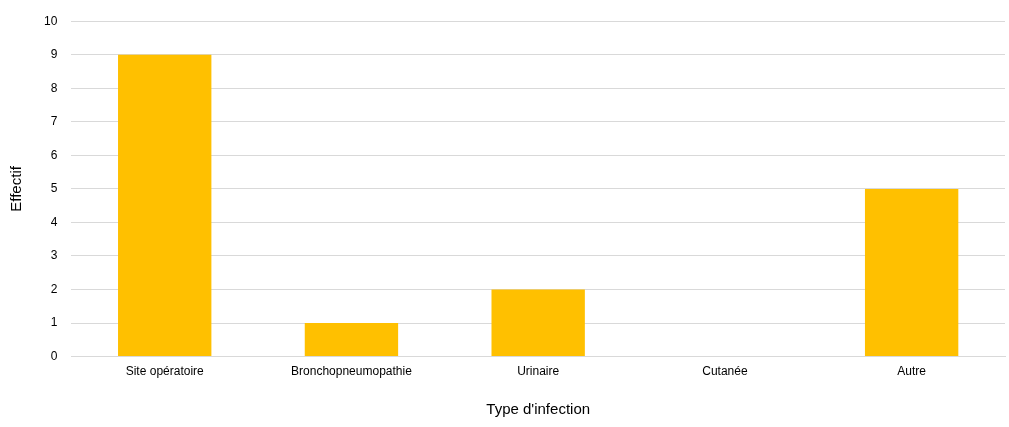  I want to click on x-tick-label: Urinaire, so click(538, 371).